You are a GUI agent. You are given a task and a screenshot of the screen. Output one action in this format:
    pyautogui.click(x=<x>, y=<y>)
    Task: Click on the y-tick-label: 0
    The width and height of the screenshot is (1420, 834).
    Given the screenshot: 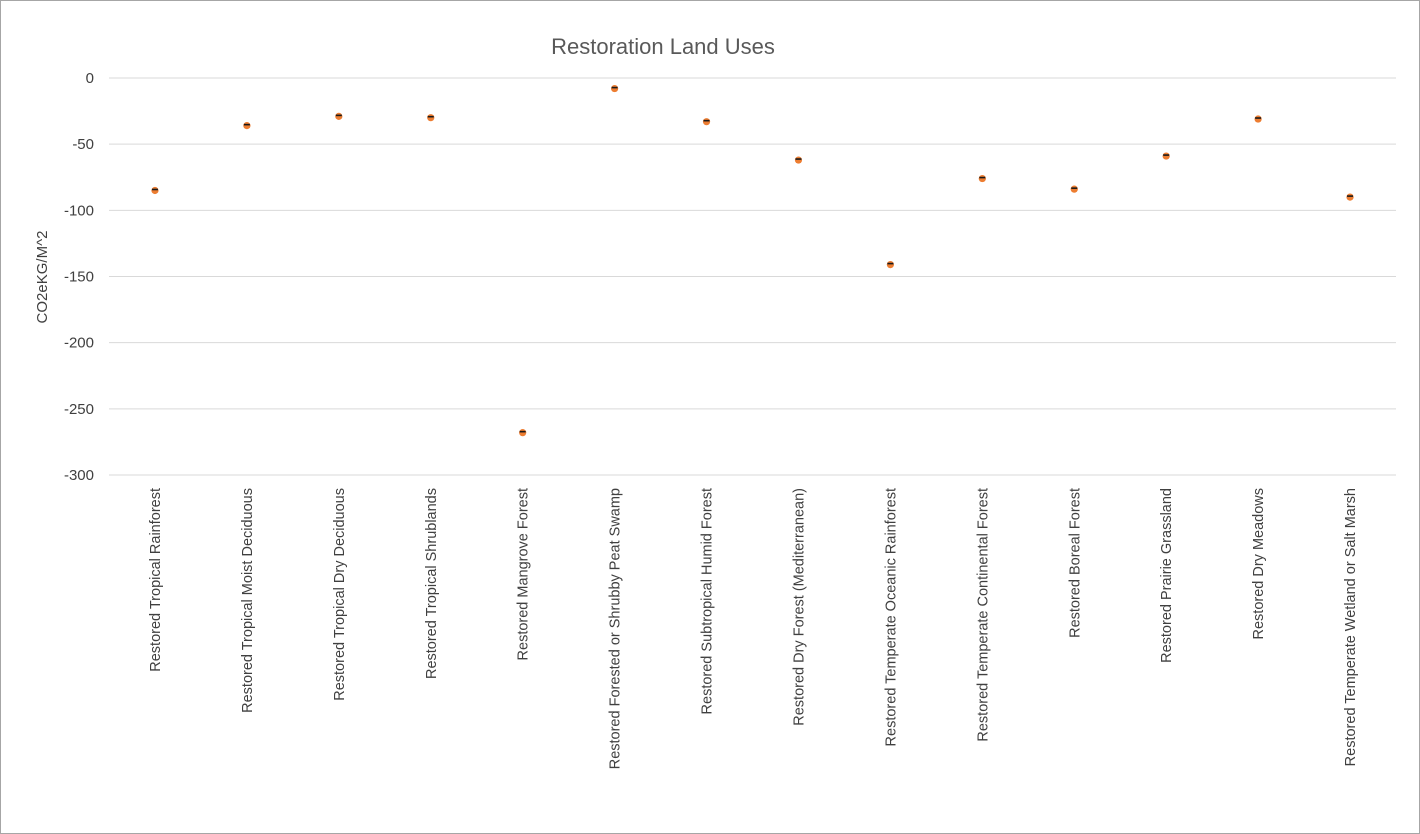 What is the action you would take?
    pyautogui.click(x=90, y=78)
    